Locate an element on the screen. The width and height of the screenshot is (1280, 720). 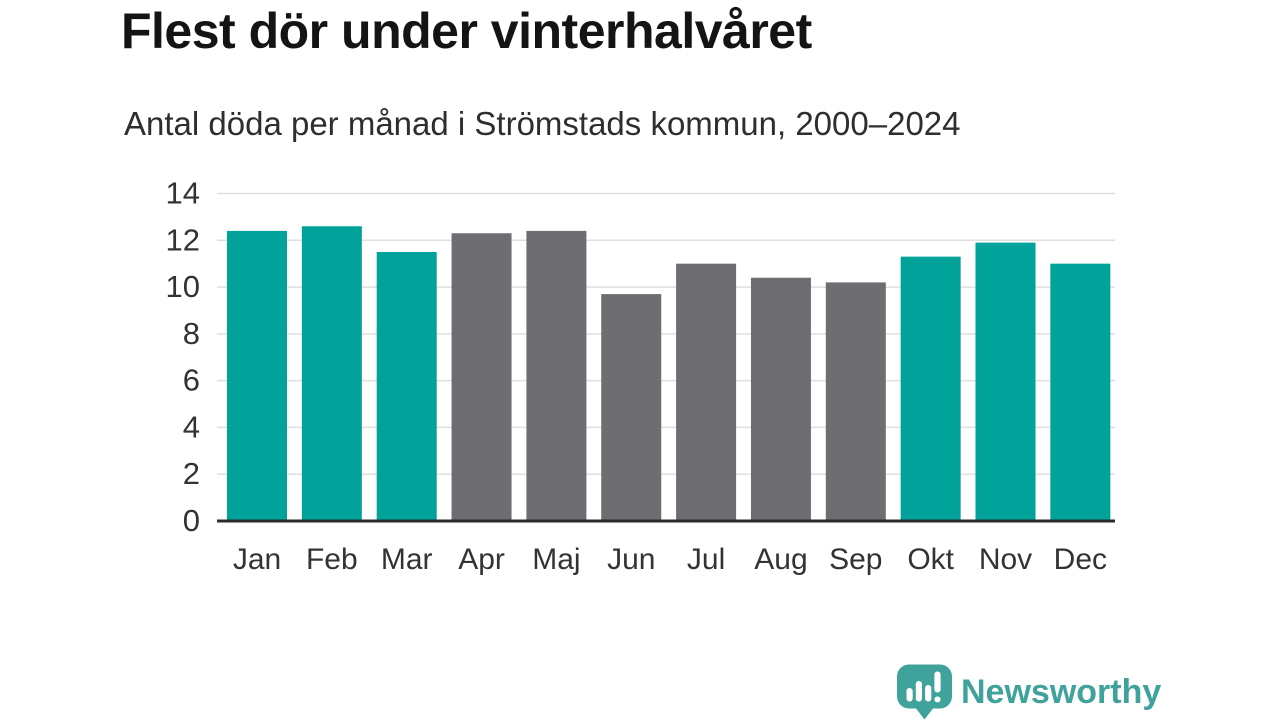
x-tick-label-dec: Dec is located at coordinates (1080, 559).